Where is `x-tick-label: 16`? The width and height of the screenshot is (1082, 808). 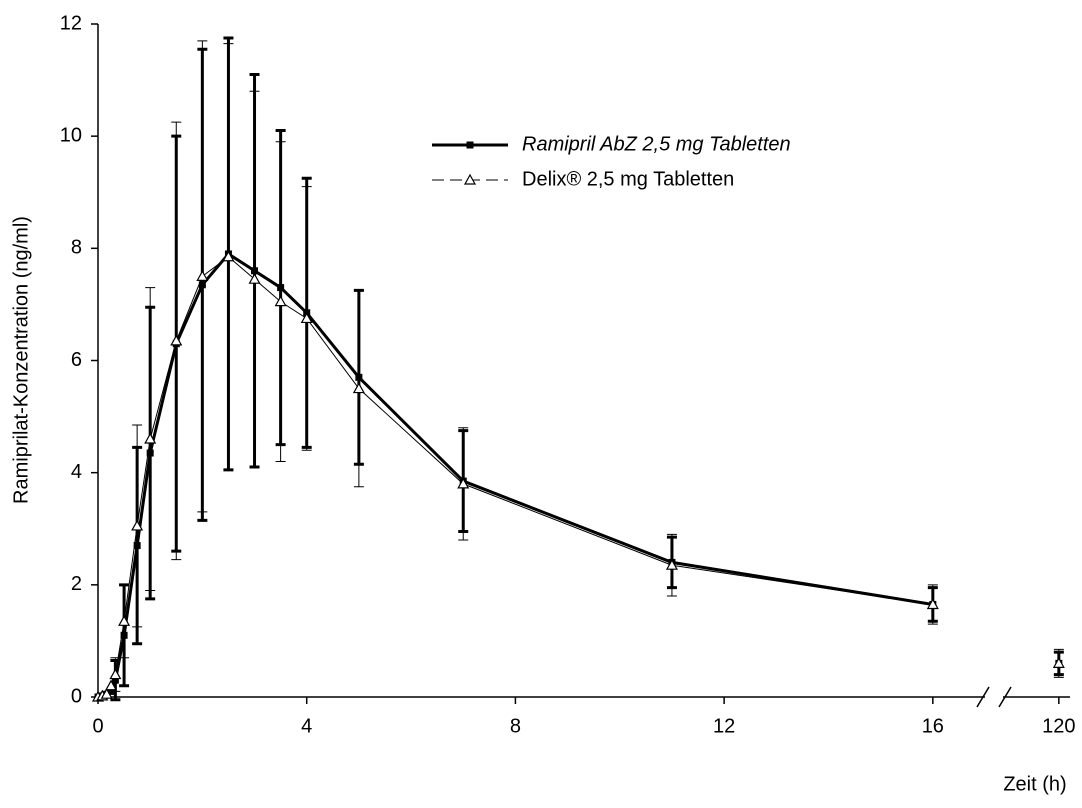 x-tick-label: 16 is located at coordinates (933, 726).